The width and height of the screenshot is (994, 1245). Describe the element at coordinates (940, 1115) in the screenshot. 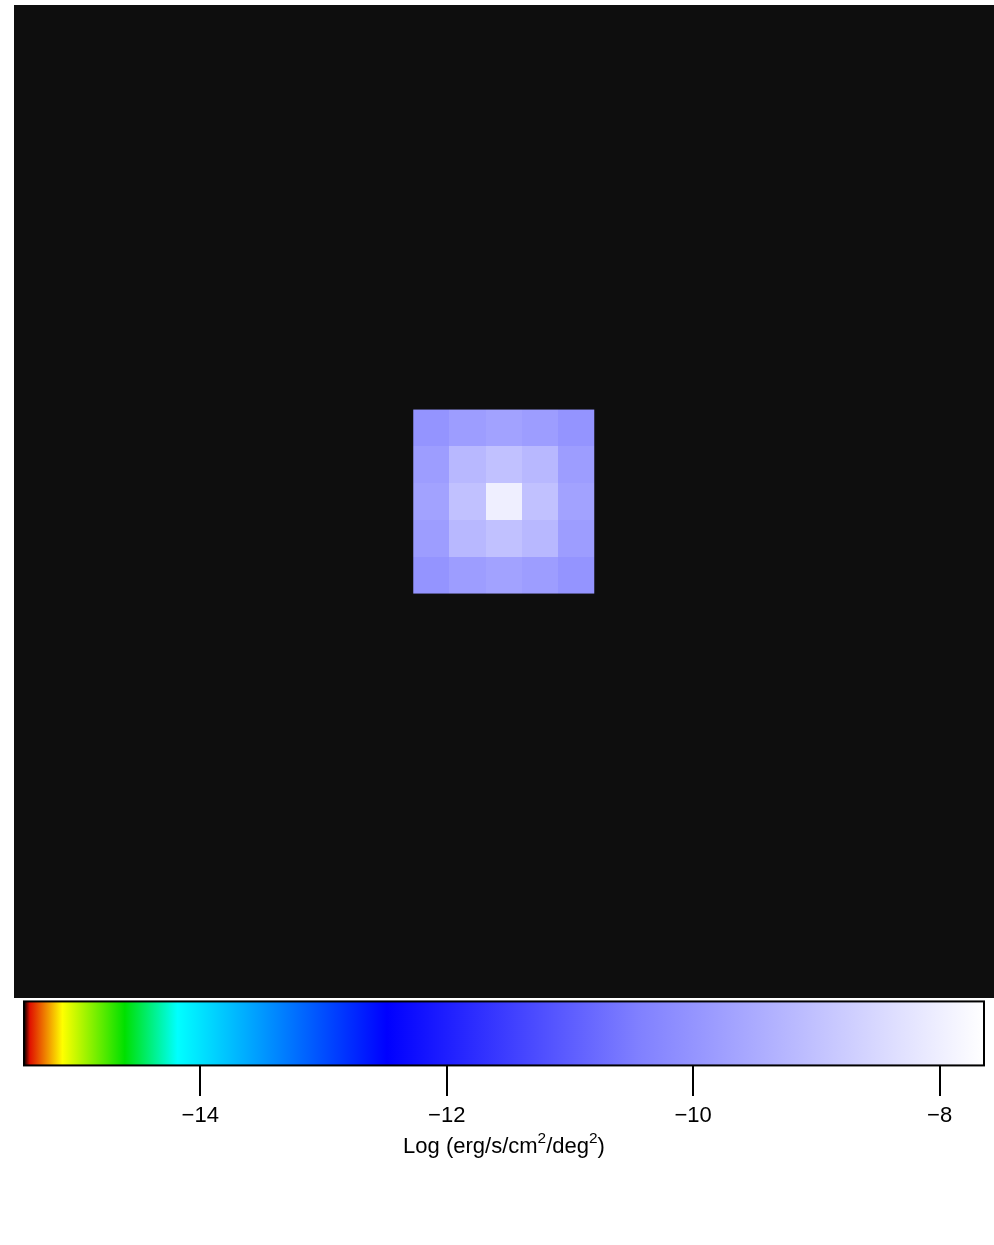

I see `color-bar-label: −8` at that location.